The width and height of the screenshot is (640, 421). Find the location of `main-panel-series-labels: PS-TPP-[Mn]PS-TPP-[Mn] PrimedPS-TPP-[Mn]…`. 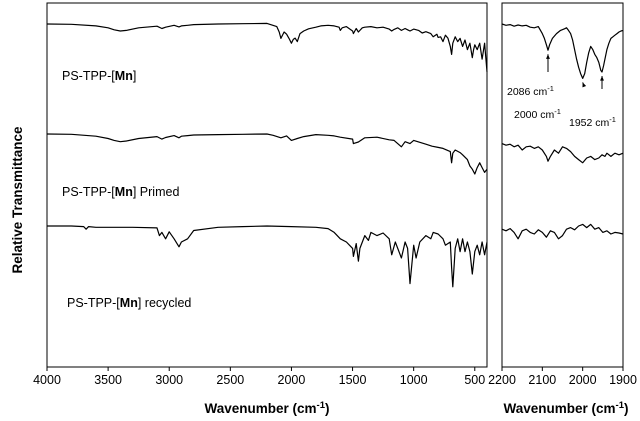

main-panel-series-labels: PS-TPP-[Mn]PS-TPP-[Mn] PrimedPS-TPP-[Mn]… is located at coordinates (126, 189).